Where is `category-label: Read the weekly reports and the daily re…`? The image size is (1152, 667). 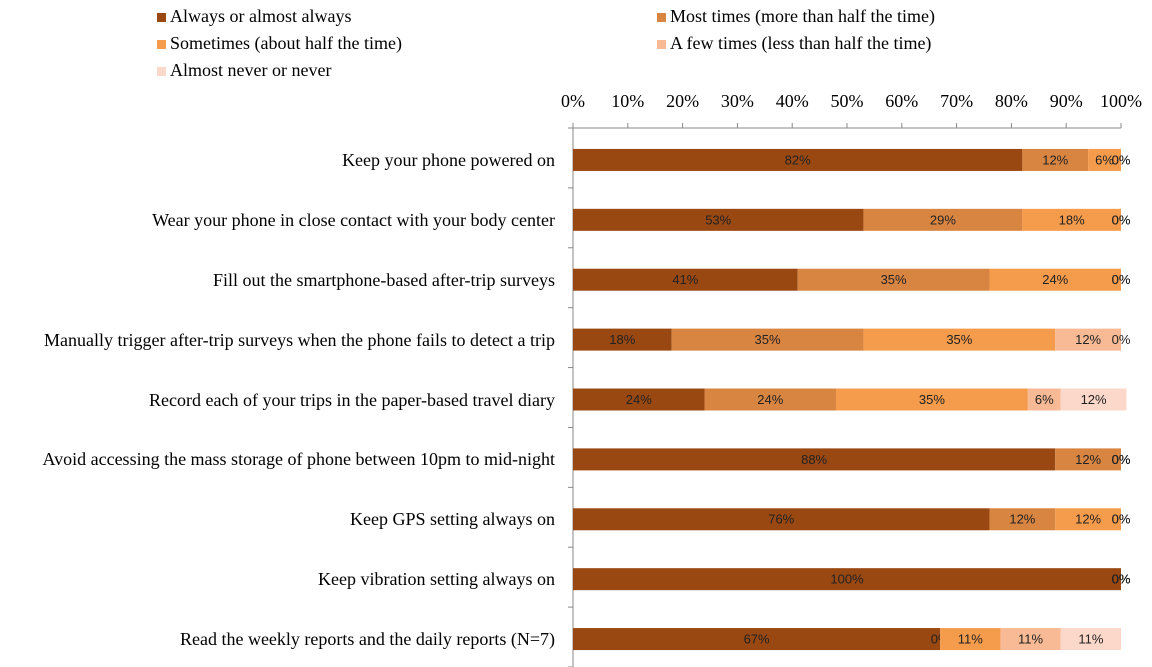
category-label: Read the weekly reports and the daily re… is located at coordinates (367, 639).